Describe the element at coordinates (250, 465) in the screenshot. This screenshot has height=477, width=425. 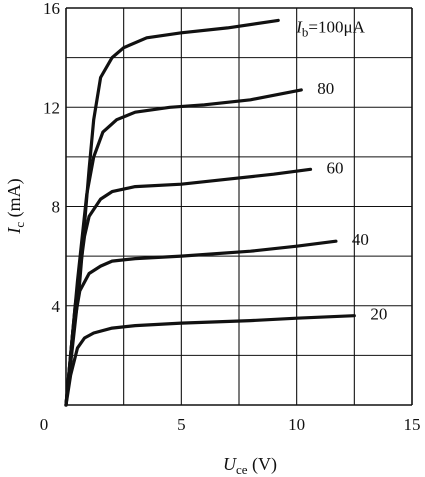
I see `x-axis-label: Uce (V)` at that location.